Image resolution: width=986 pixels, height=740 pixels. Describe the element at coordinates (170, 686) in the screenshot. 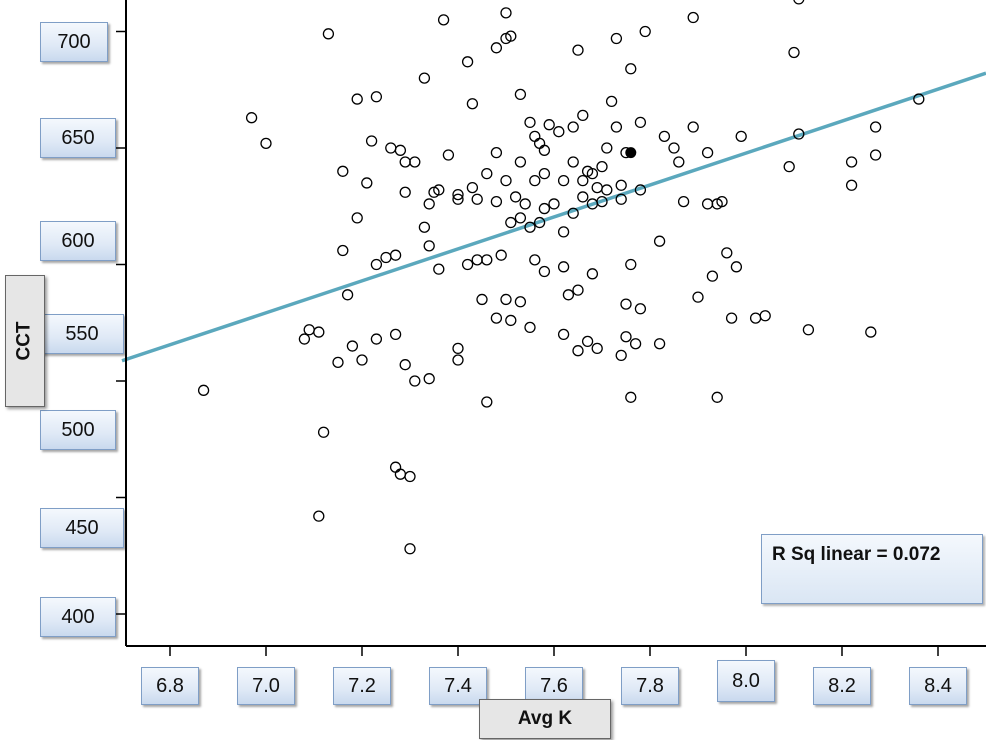

I see `x-tick-label: 6.8` at that location.